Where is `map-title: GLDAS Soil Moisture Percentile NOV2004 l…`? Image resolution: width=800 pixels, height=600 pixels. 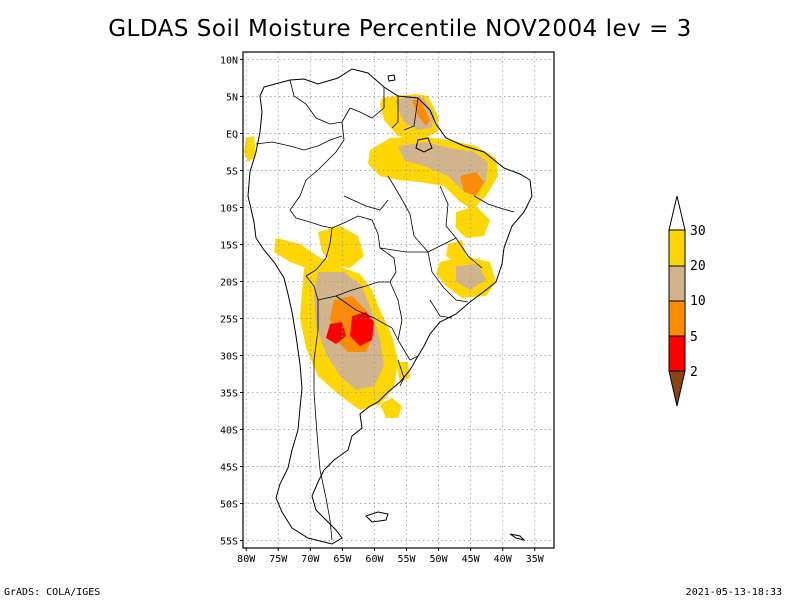
map-title: GLDAS Soil Moisture Percentile NOV2004 l… is located at coordinates (400, 29).